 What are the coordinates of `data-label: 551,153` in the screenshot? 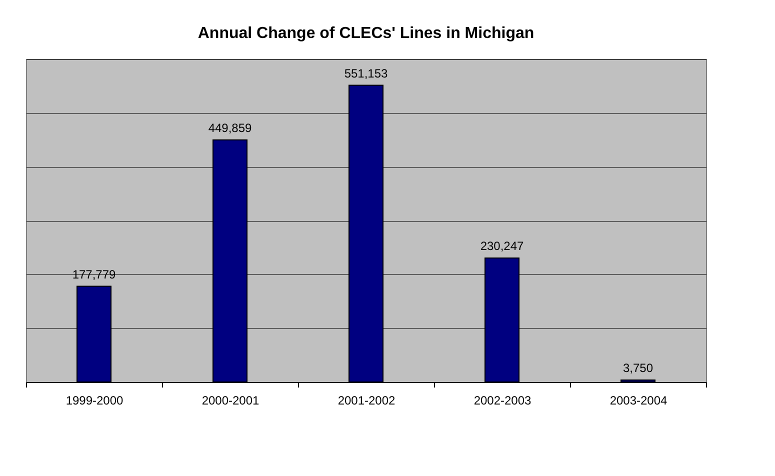 It's located at (366, 73).